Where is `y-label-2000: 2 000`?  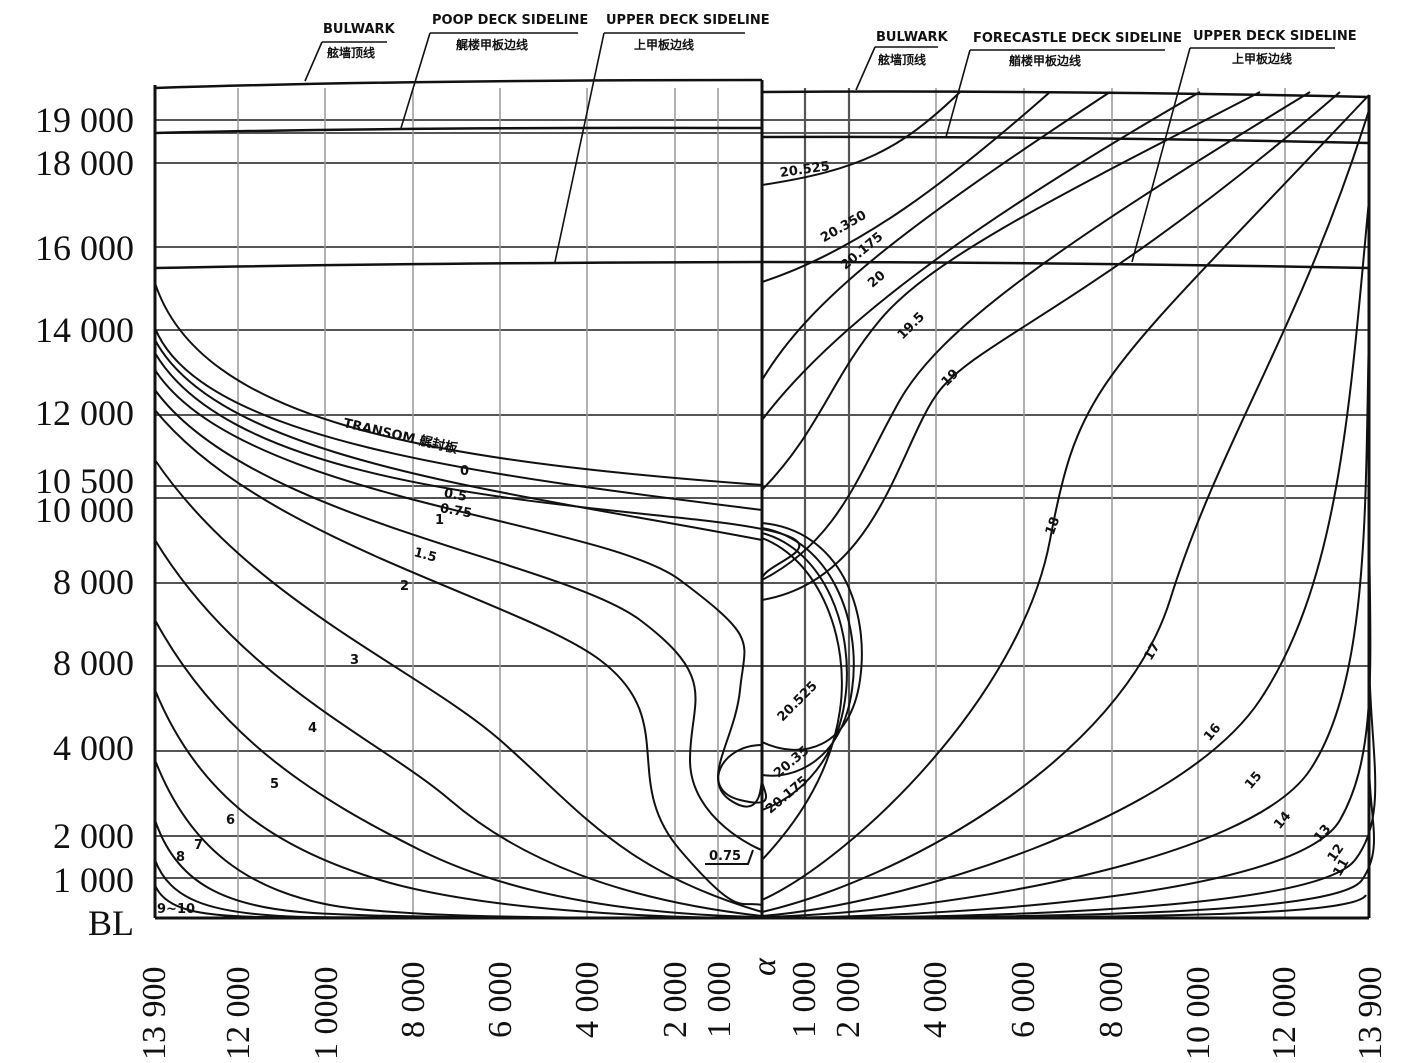 y-label-2000: 2 000 is located at coordinates (93, 836).